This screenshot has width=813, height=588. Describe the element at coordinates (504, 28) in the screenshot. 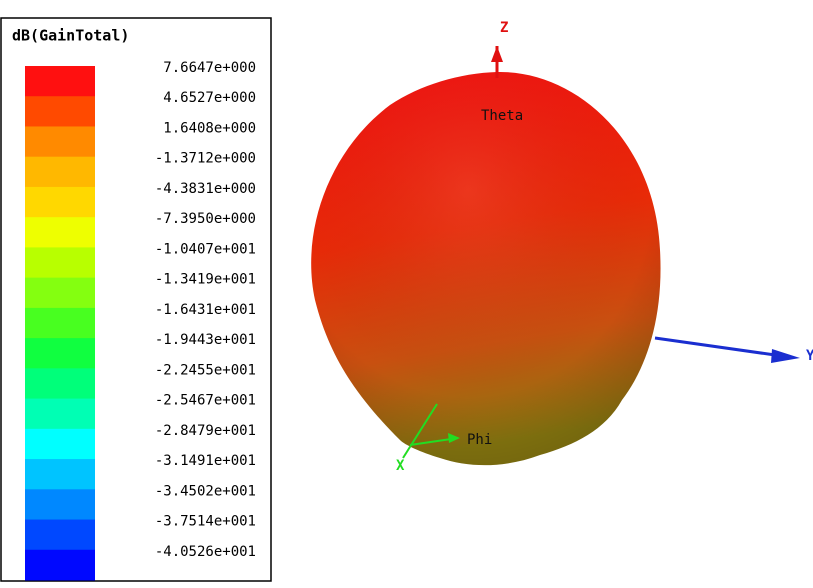

I see `z-axis-label: Z` at that location.